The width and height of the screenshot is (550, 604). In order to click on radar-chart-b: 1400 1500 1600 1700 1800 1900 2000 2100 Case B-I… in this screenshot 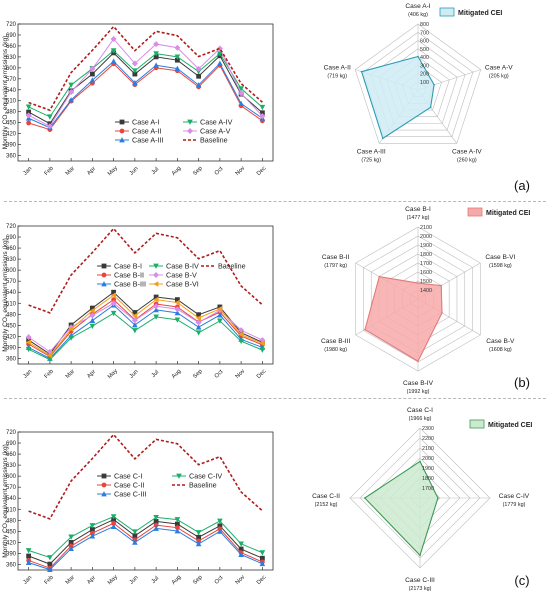, I will do `click(425, 300)`.